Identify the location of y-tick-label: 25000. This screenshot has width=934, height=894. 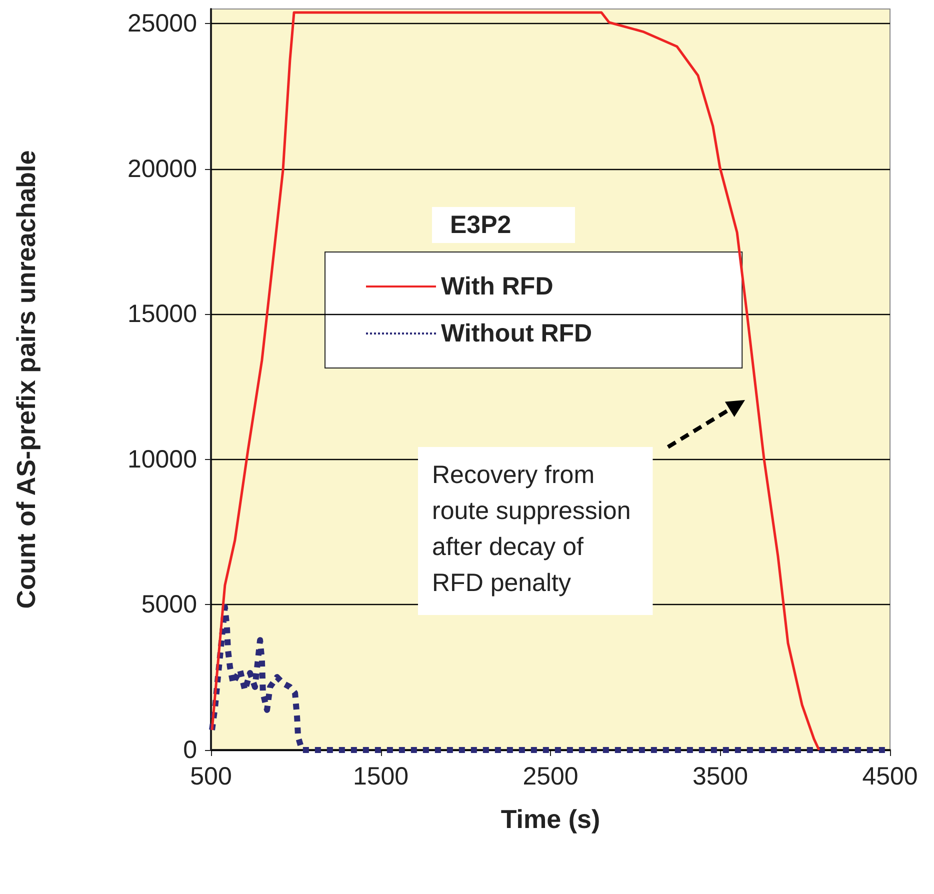
(162, 24).